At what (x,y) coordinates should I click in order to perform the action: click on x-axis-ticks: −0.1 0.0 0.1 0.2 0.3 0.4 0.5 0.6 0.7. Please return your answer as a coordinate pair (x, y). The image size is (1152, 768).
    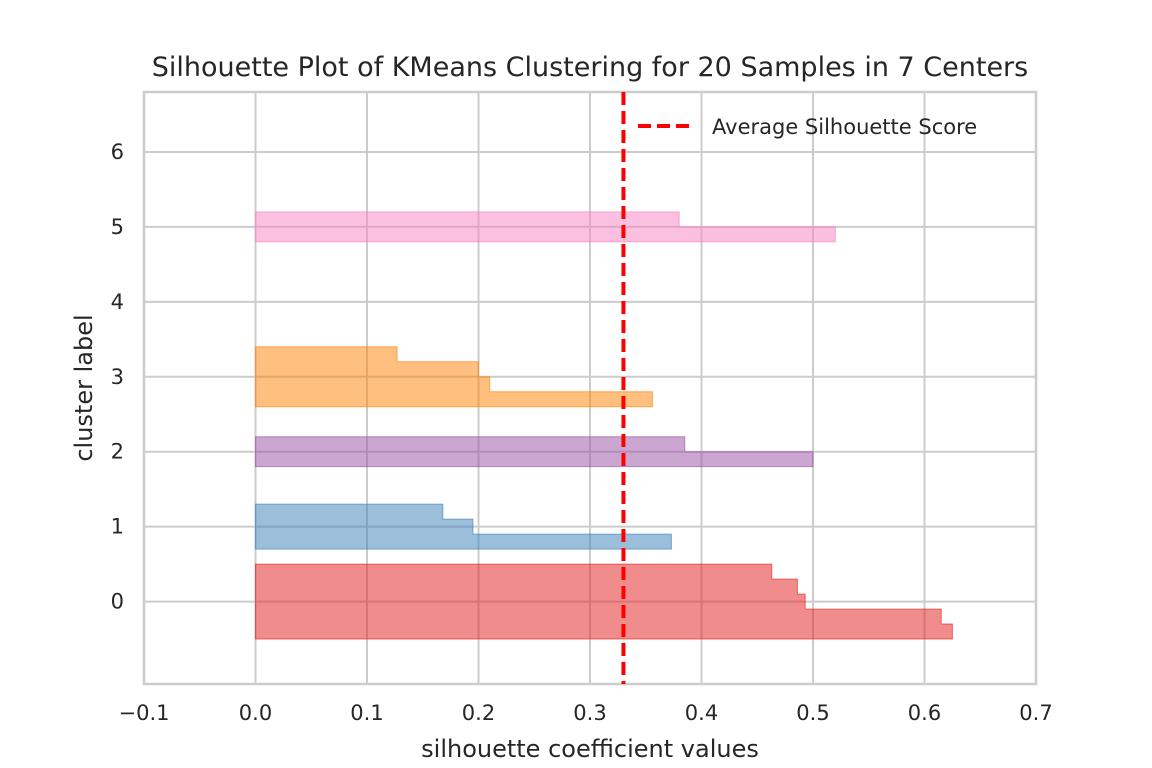
    Looking at the image, I should click on (586, 713).